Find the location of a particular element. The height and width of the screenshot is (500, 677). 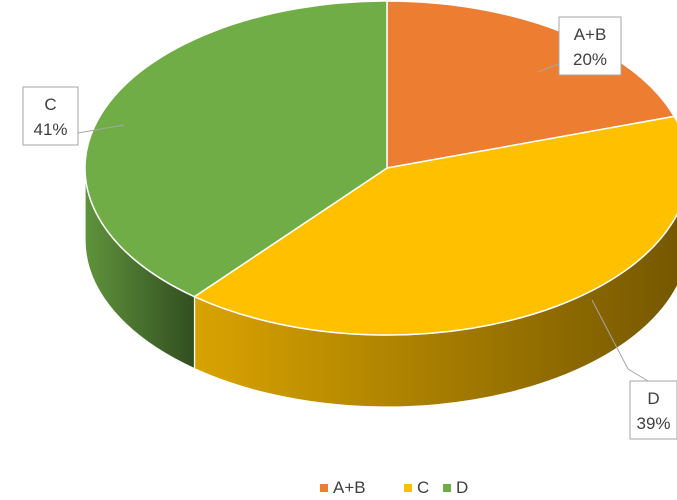

leader-line-c is located at coordinates (101, 129).